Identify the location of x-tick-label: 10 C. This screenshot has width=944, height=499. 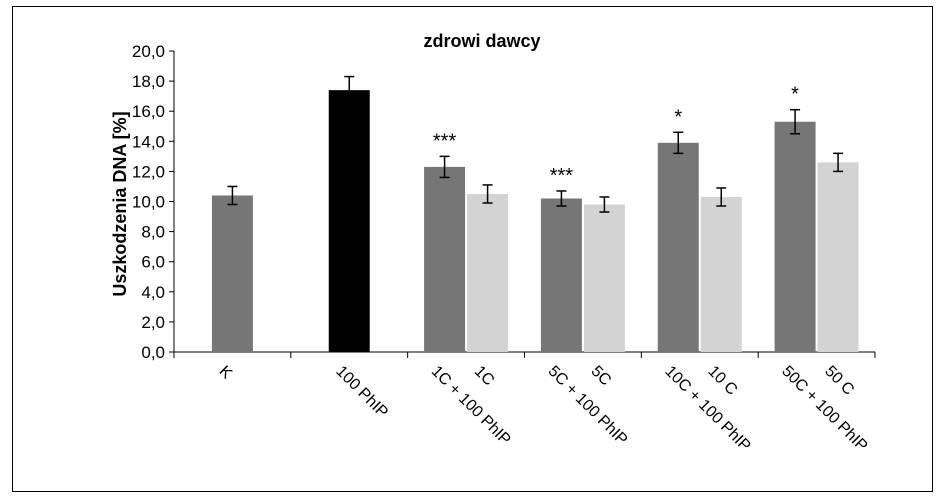
(722, 381).